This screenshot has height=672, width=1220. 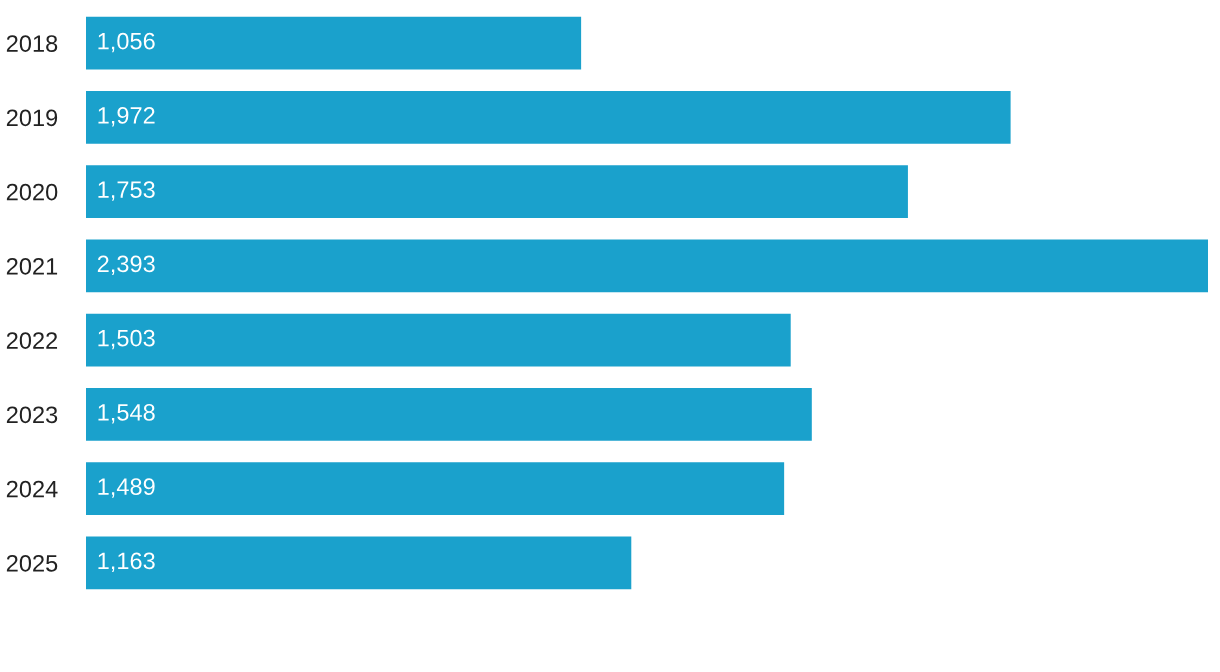 What do you see at coordinates (126, 339) in the screenshot?
I see `data-label: 1,503` at bounding box center [126, 339].